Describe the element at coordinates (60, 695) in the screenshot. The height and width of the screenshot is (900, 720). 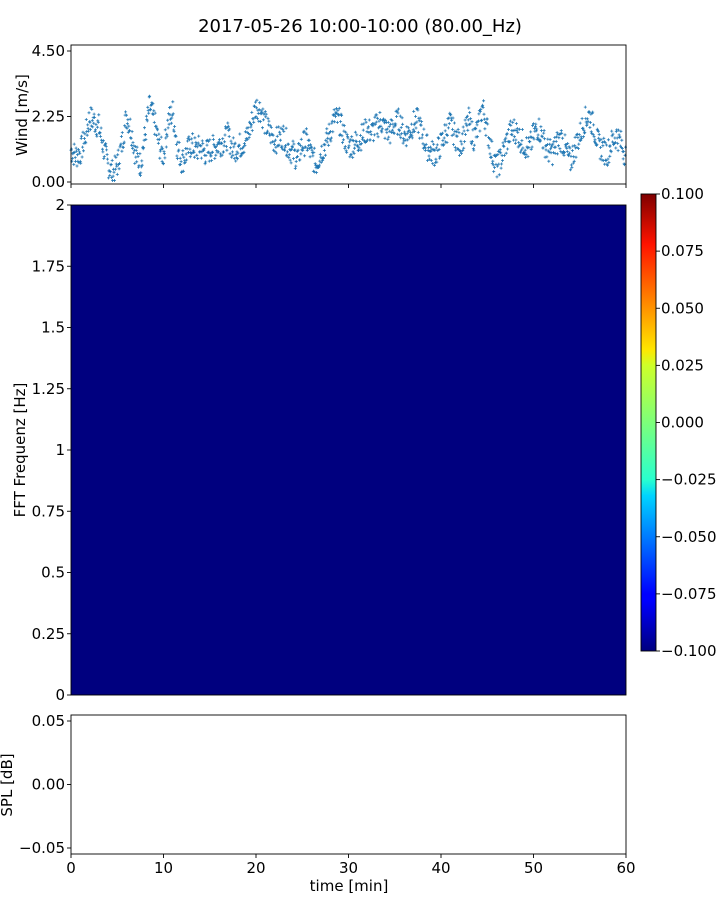
I see `spectrogram-ytick-label: 0` at that location.